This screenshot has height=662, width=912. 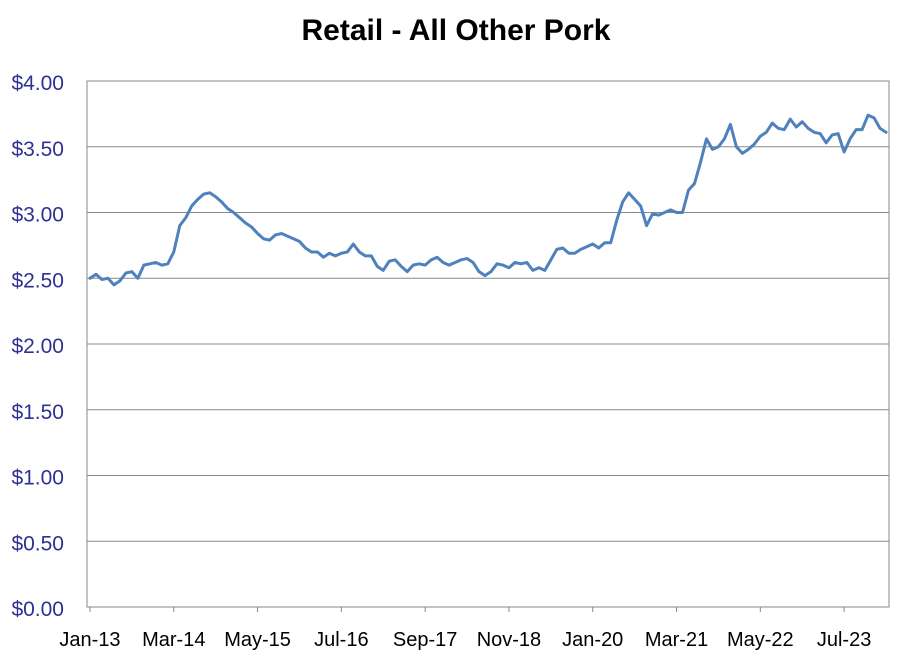 I want to click on x-tick-label: Sep-17, so click(x=425, y=640).